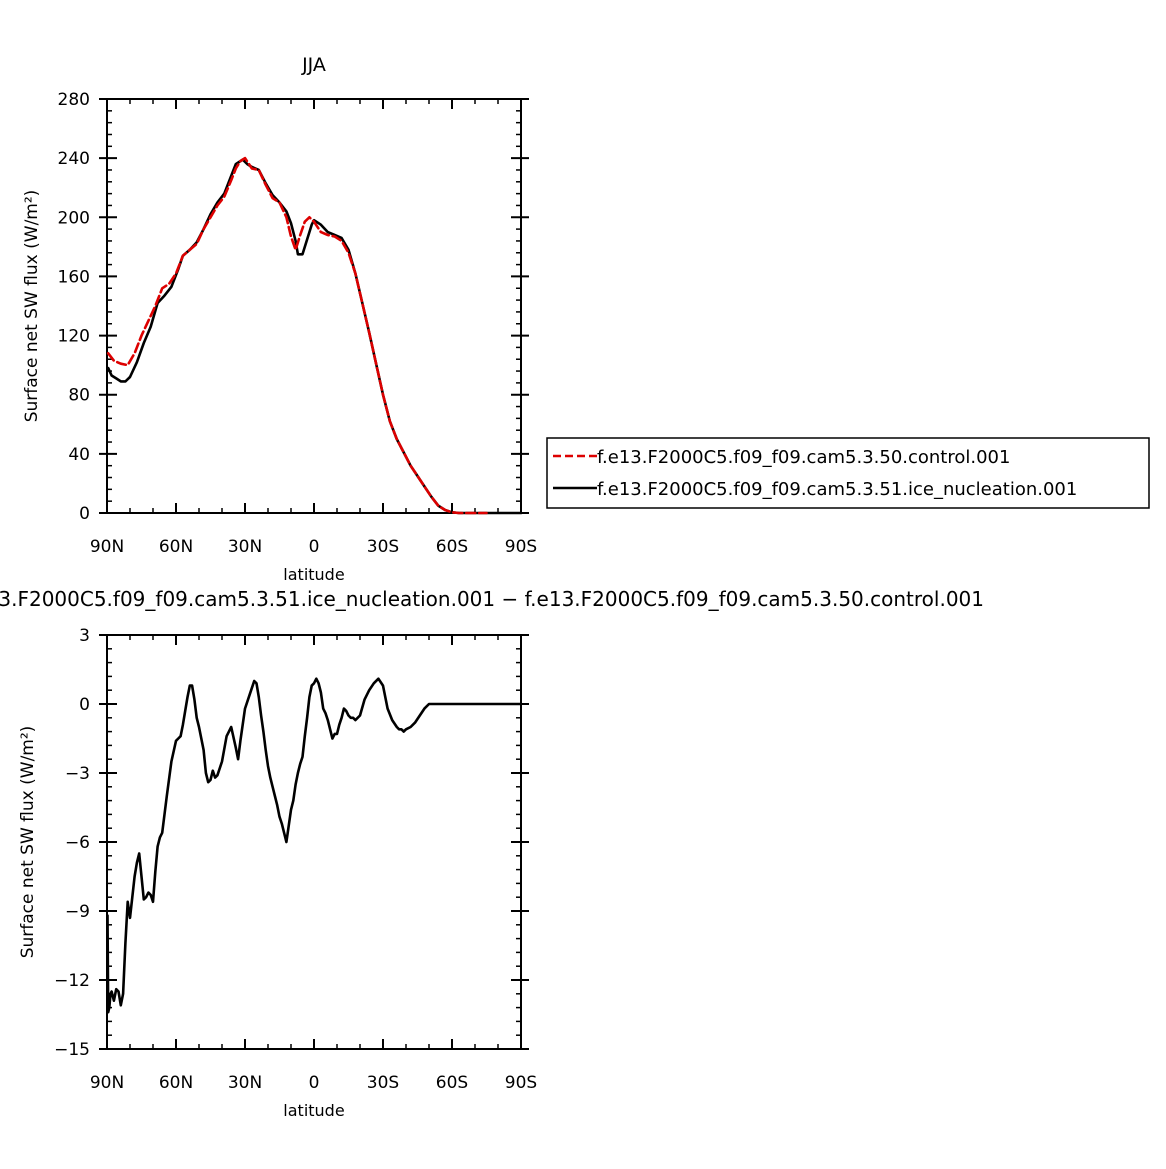 This screenshot has width=1166, height=1169. I want to click on bottom-y-tick-label: −15, so click(72, 1050).